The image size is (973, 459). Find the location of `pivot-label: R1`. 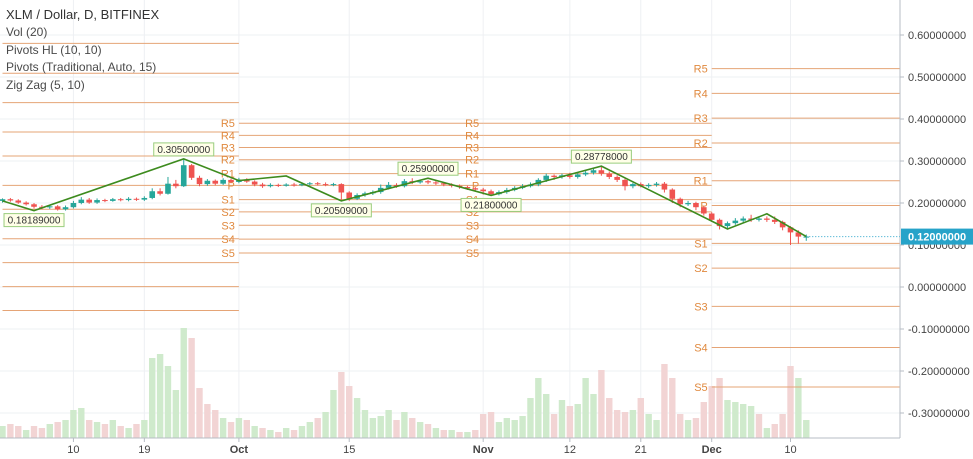

pivot-label: R1 is located at coordinates (701, 182).